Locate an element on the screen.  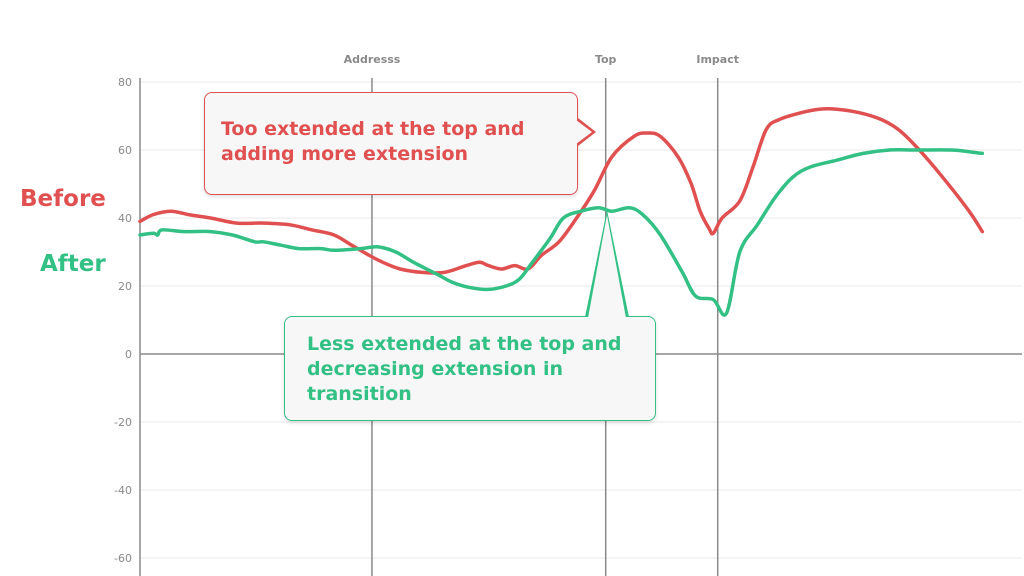
before-series-label: Before is located at coordinates (63, 199).